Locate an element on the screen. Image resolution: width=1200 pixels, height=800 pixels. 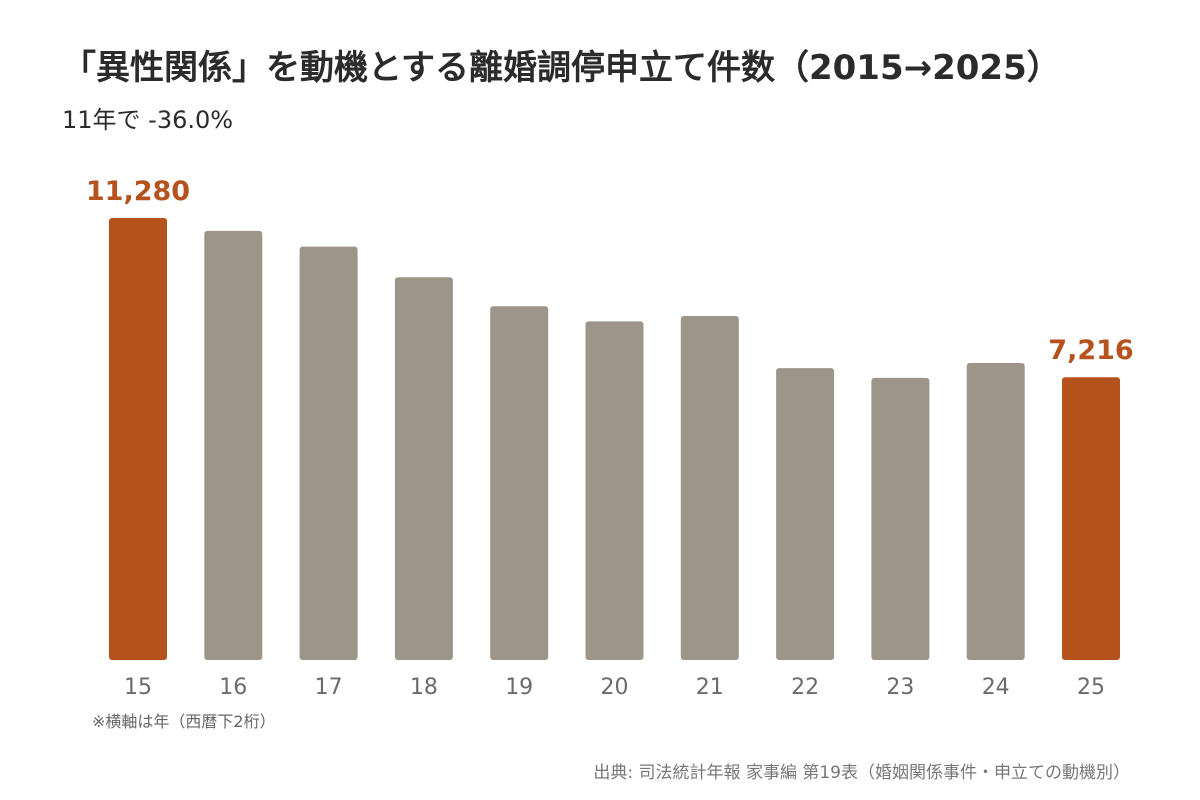
x-tick-label: 20 is located at coordinates (615, 687).